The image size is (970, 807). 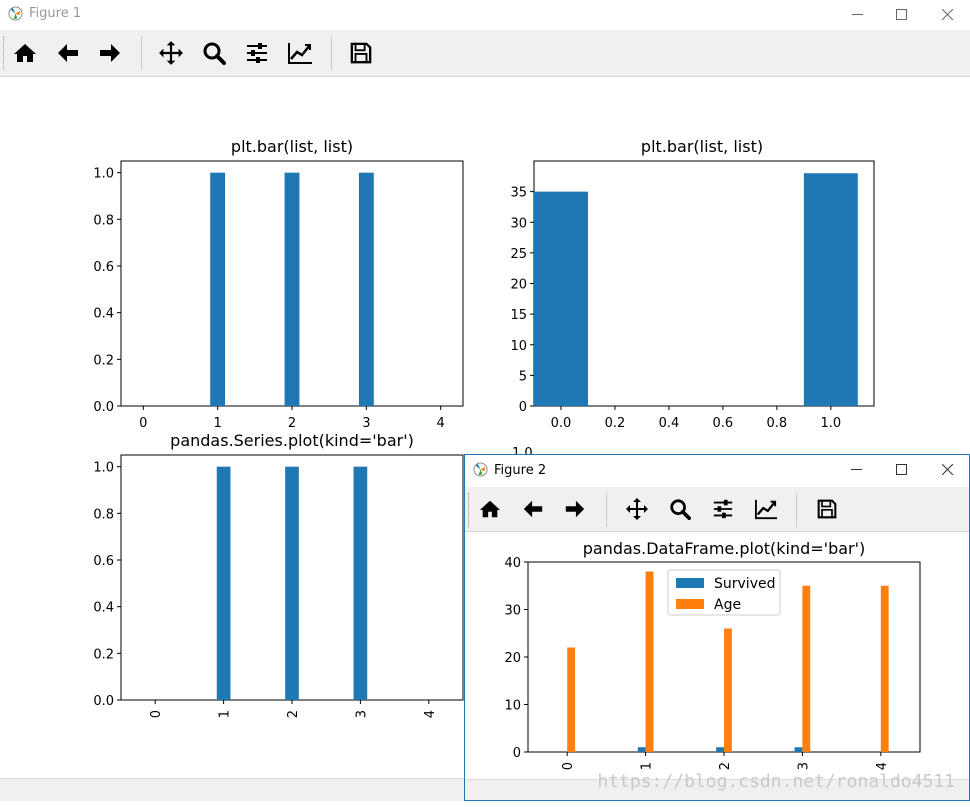 I want to click on figure1-toolbar, so click(x=485, y=53).